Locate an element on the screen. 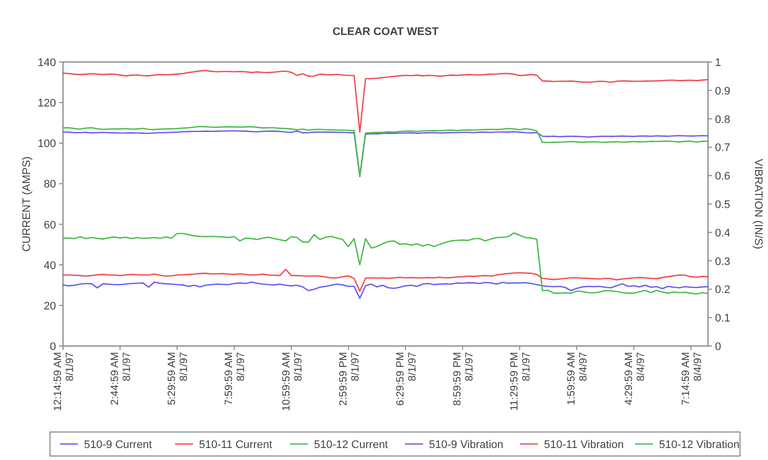  x-tick-label: 8:59:59 PM 8/1/97 is located at coordinates (464, 379).